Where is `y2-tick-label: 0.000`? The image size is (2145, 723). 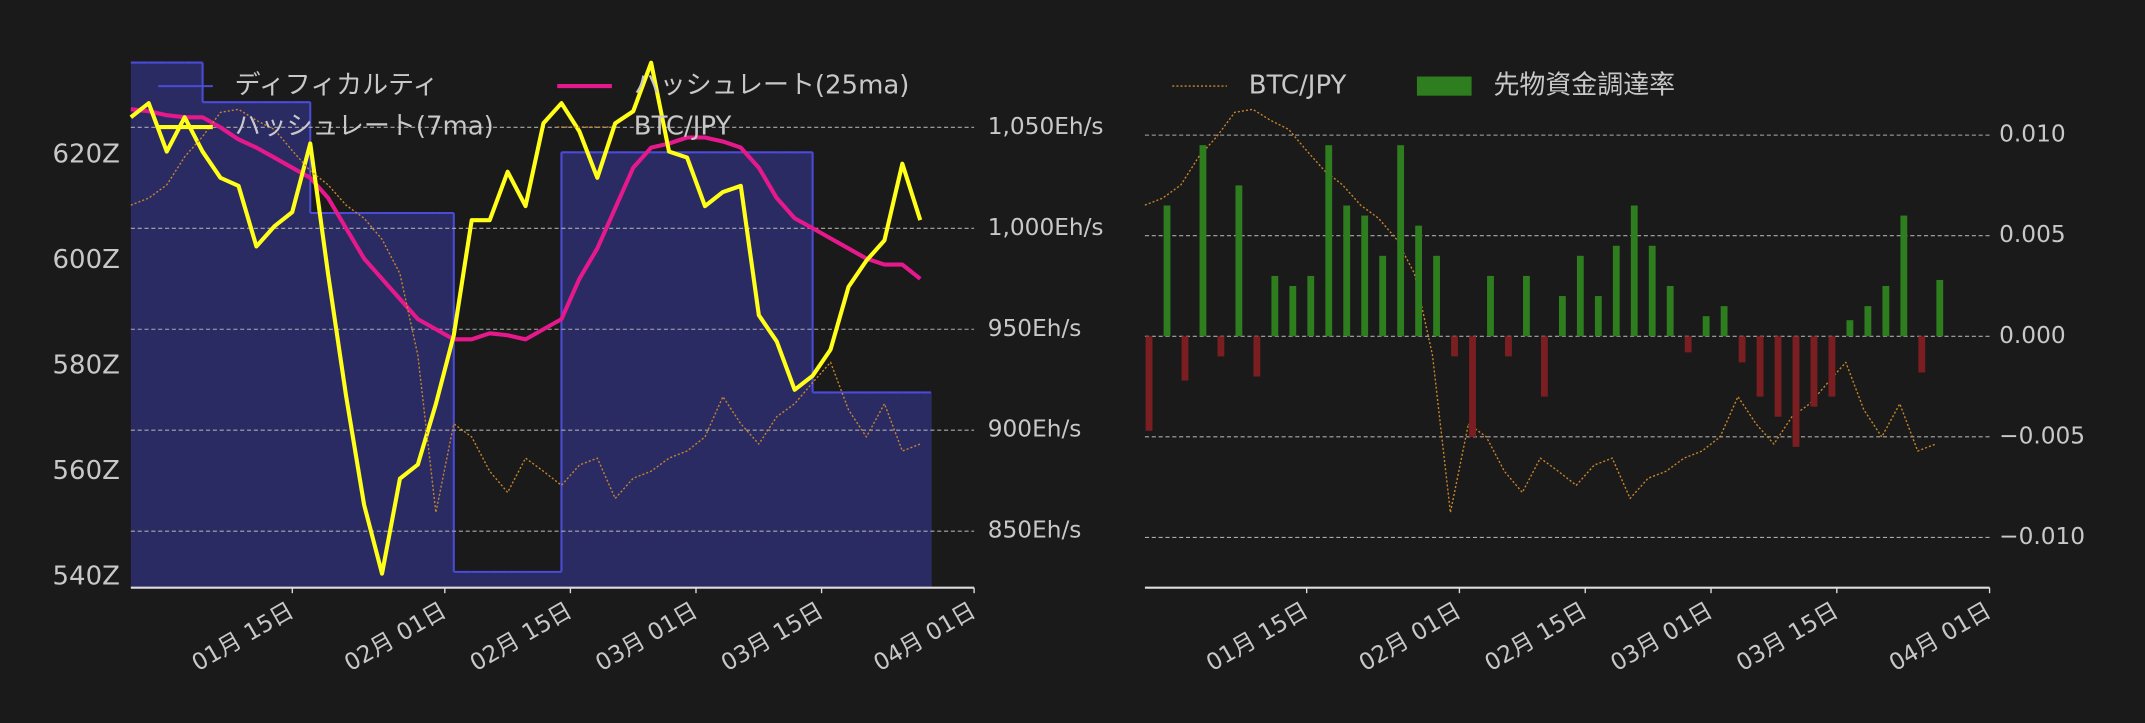
y2-tick-label: 0.000 is located at coordinates (2032, 335).